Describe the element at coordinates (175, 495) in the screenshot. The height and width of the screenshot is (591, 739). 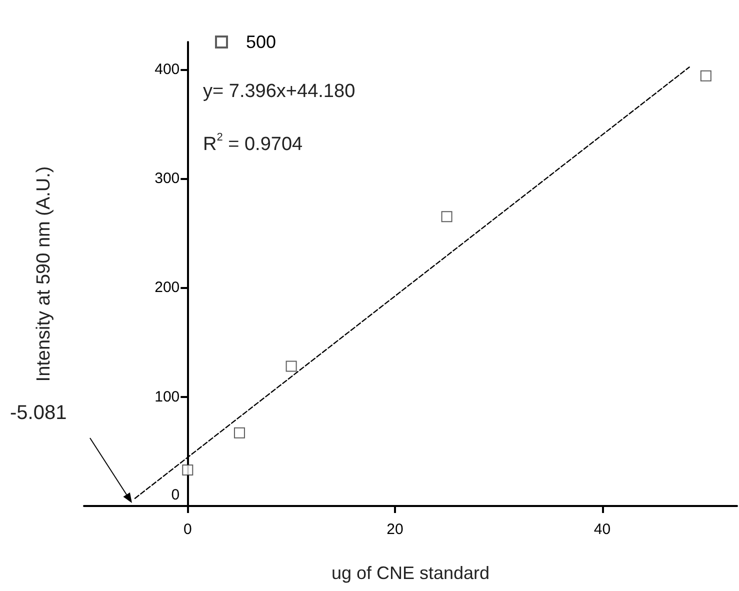
I see `y-tick-label: 0` at that location.